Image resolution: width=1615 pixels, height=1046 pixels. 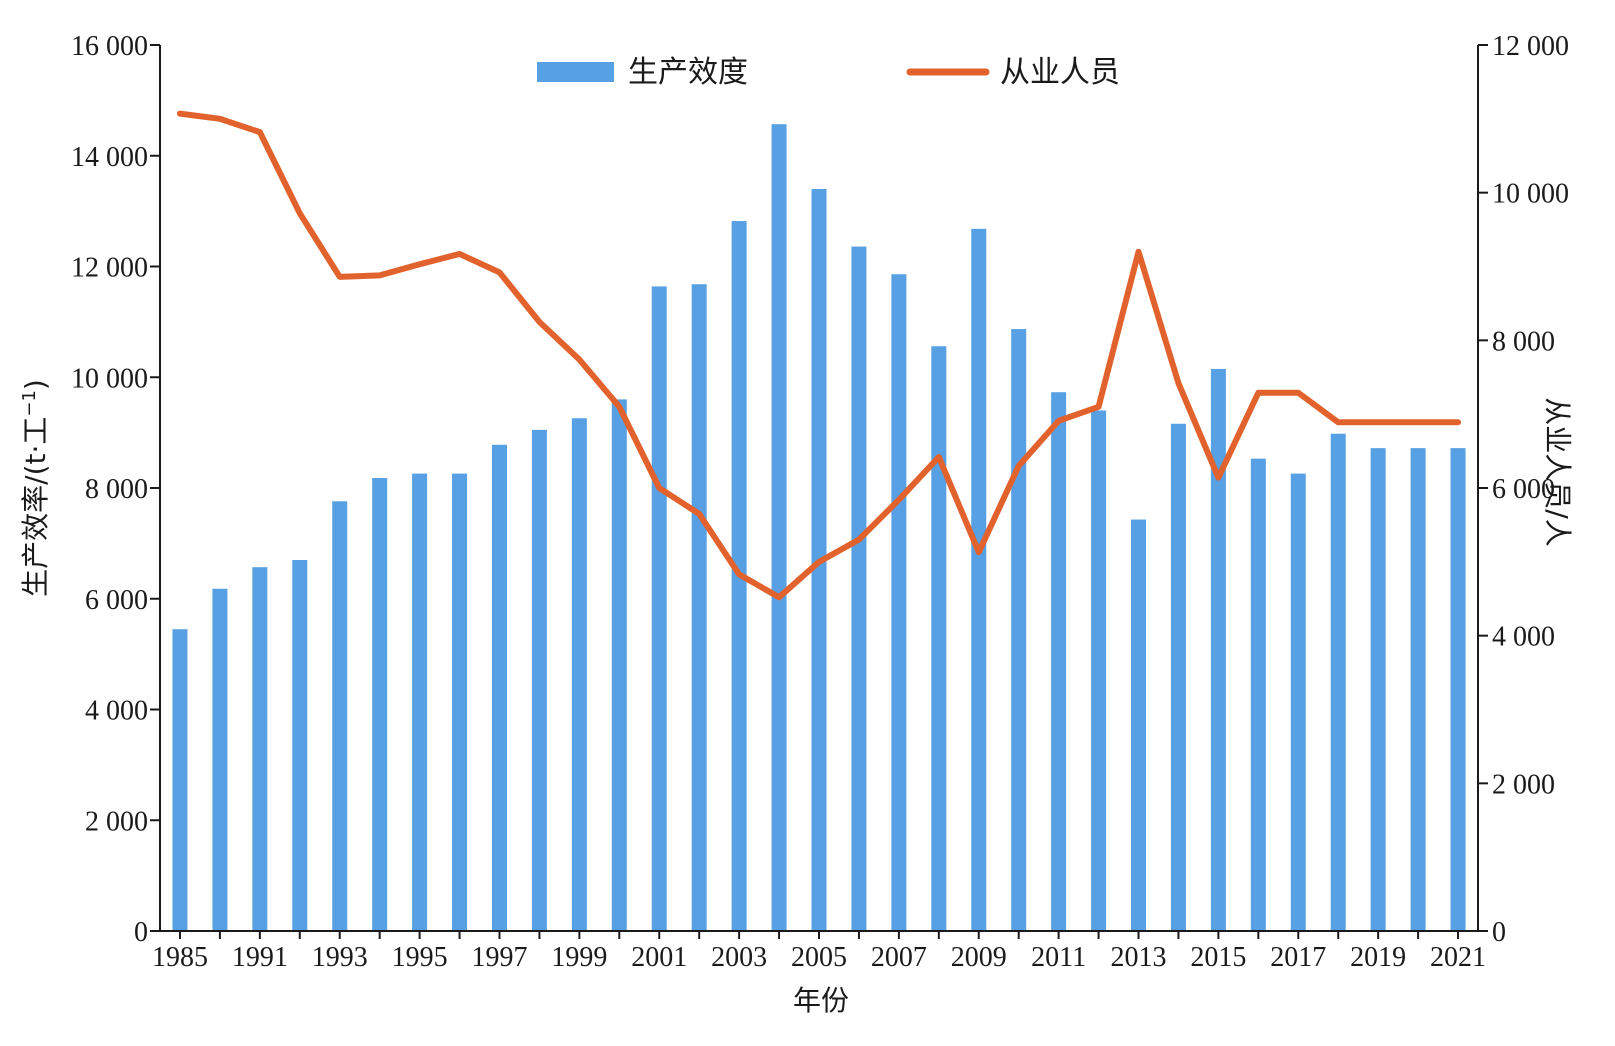 What do you see at coordinates (1218, 957) in the screenshot?
I see `x-tick-label: 2015` at bounding box center [1218, 957].